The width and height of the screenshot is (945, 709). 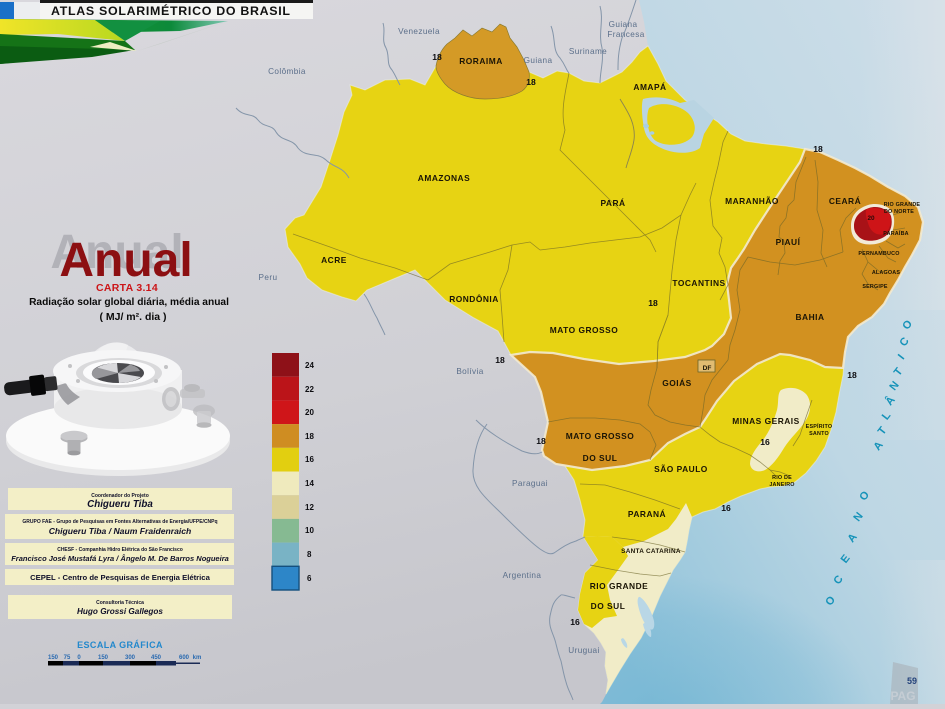 I want to click on svg-text: MARANHÃO, so click(x=752, y=201).